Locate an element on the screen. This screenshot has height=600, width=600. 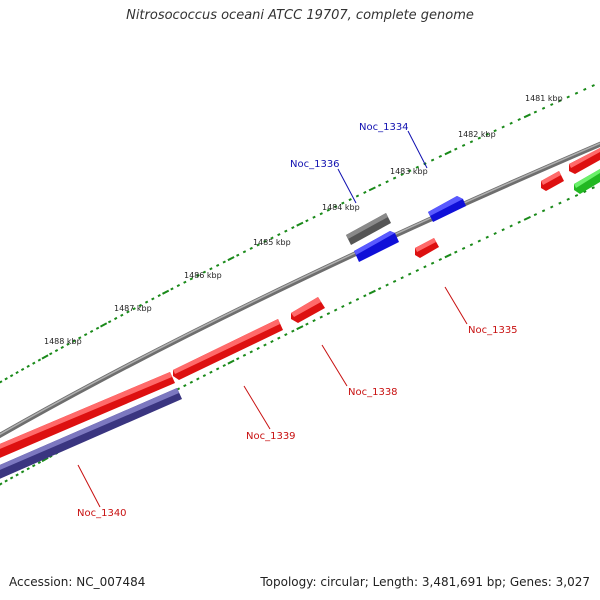
accession-text: Accession: NC_007484 is located at coordinates (77, 582).